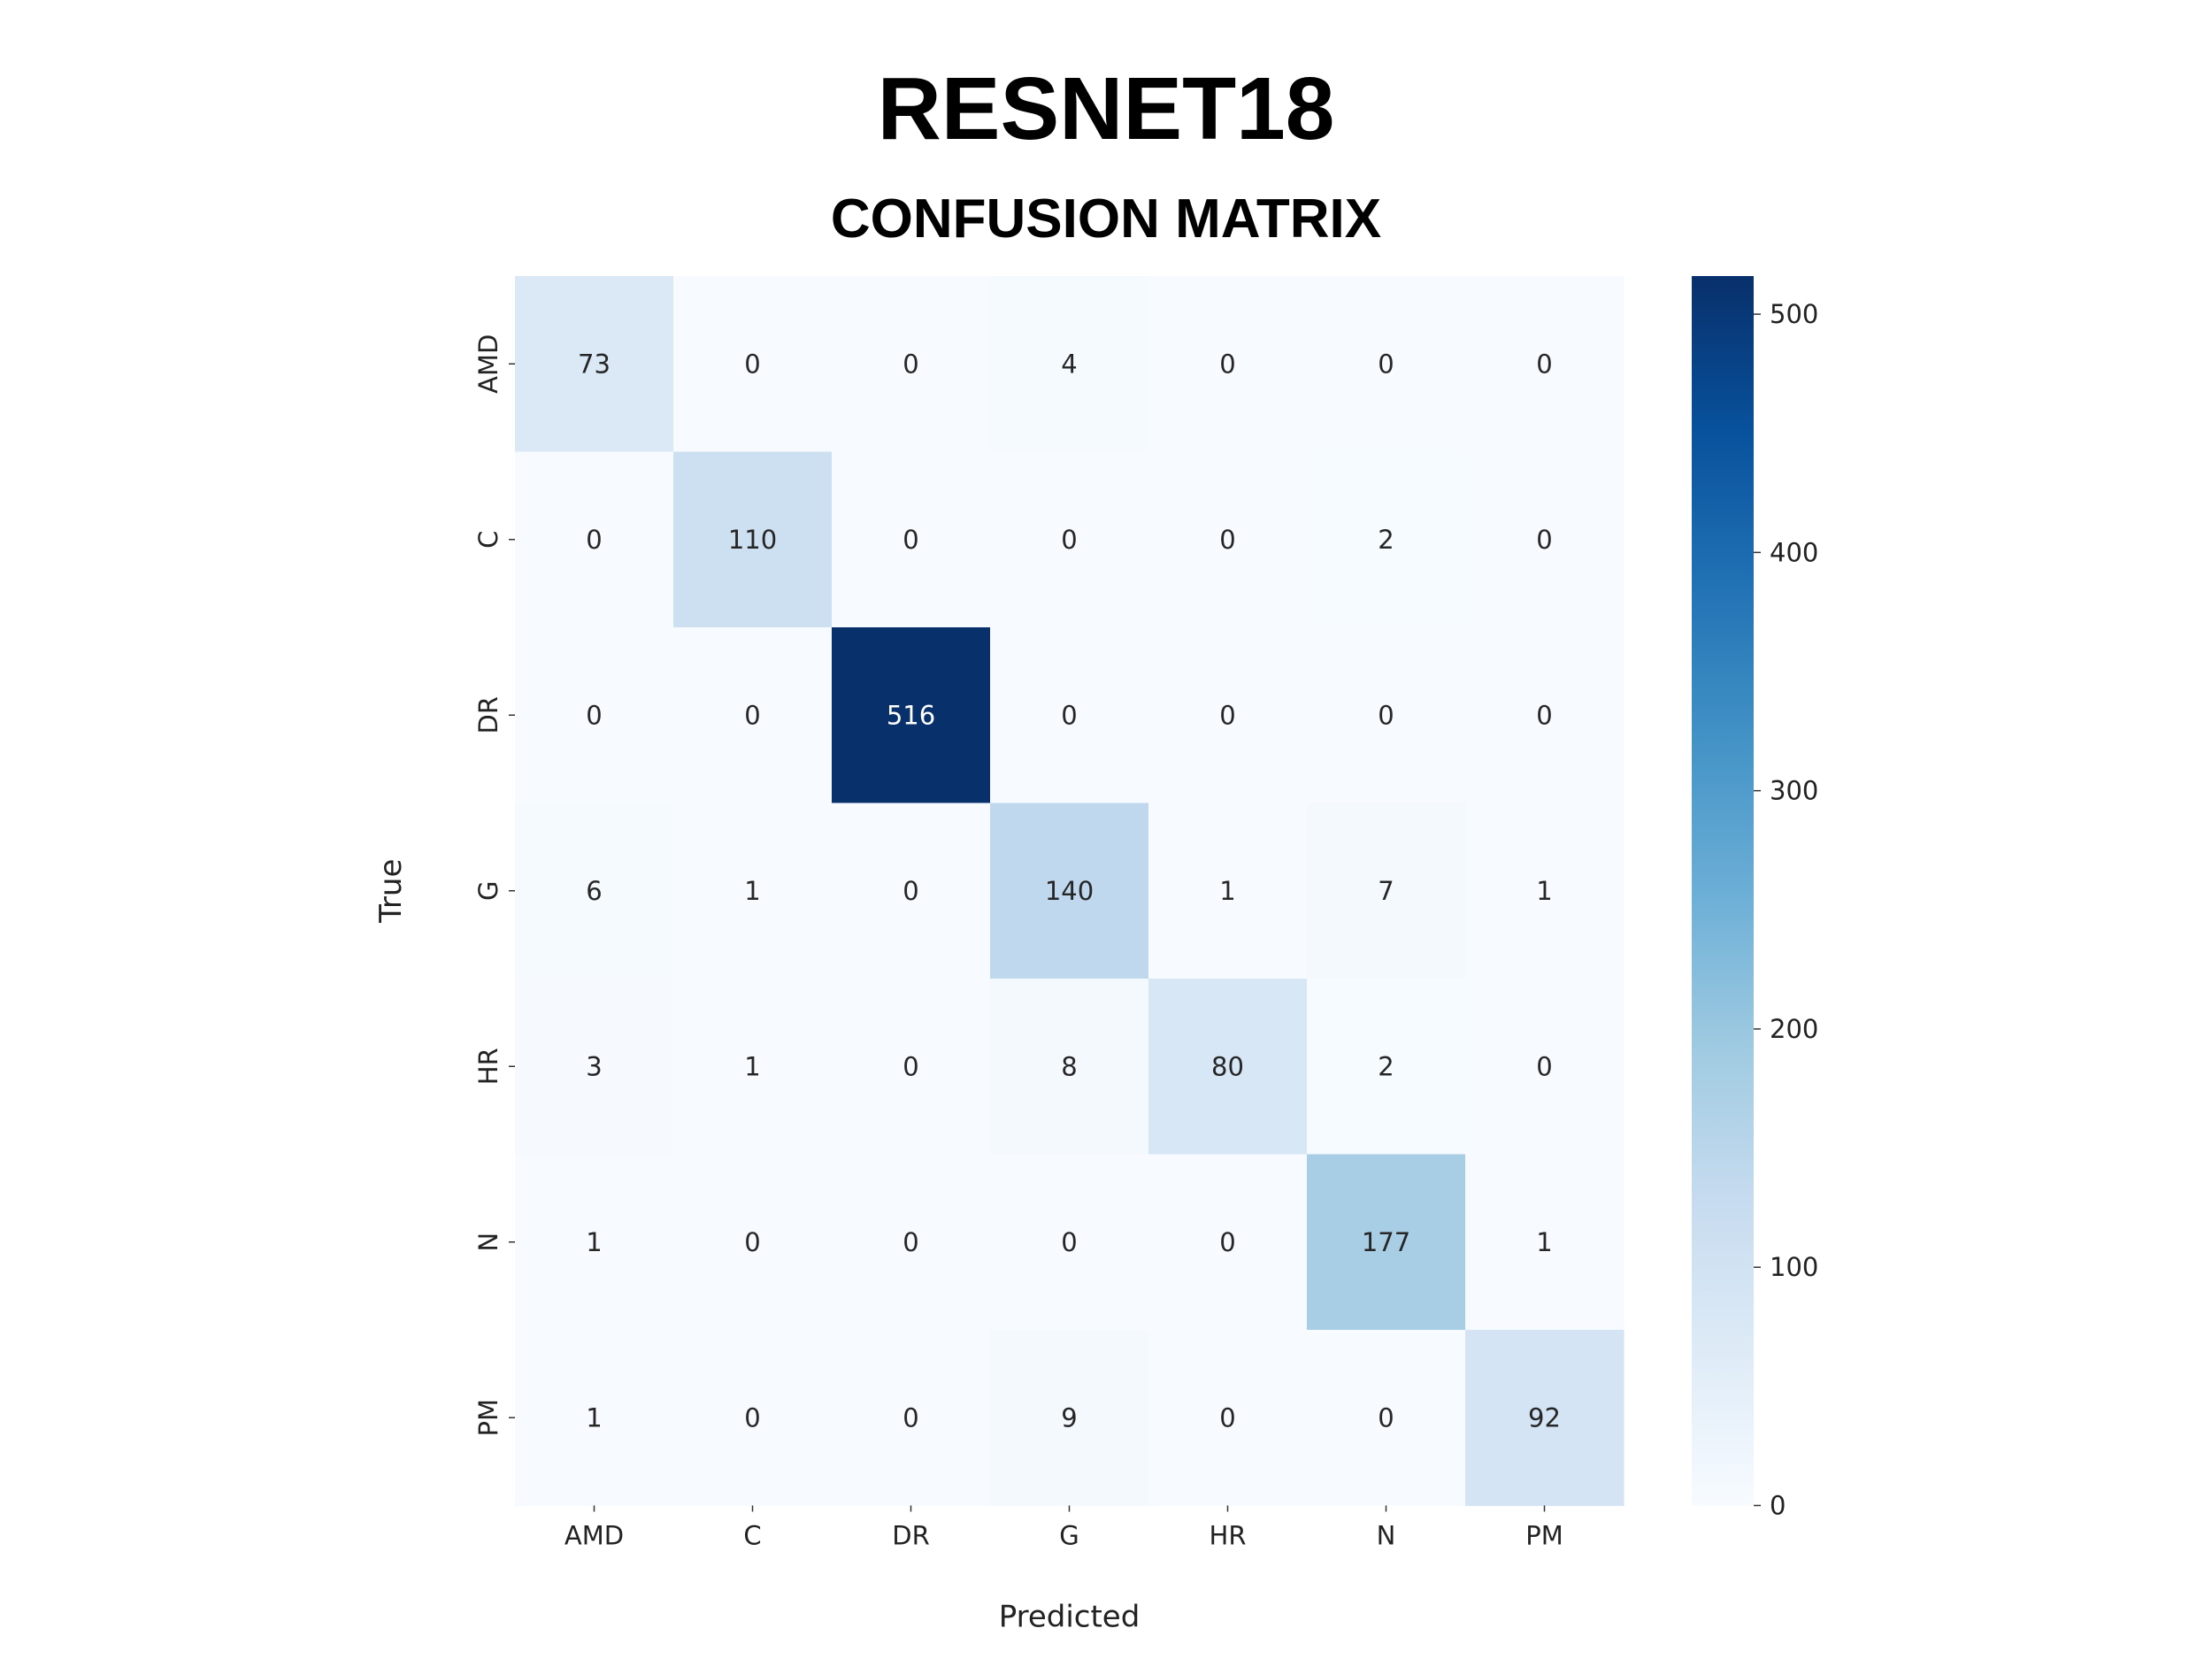 This screenshot has width=2212, height=1659. I want to click on heatmap-cell-DR-C, so click(753, 716).